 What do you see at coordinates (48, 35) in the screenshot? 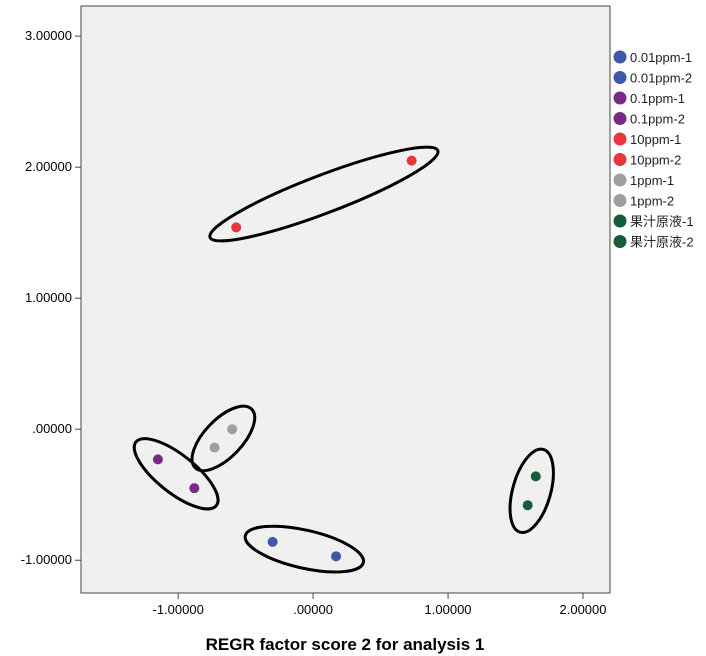
I see `y-tick-label: 3.00000` at bounding box center [48, 35].